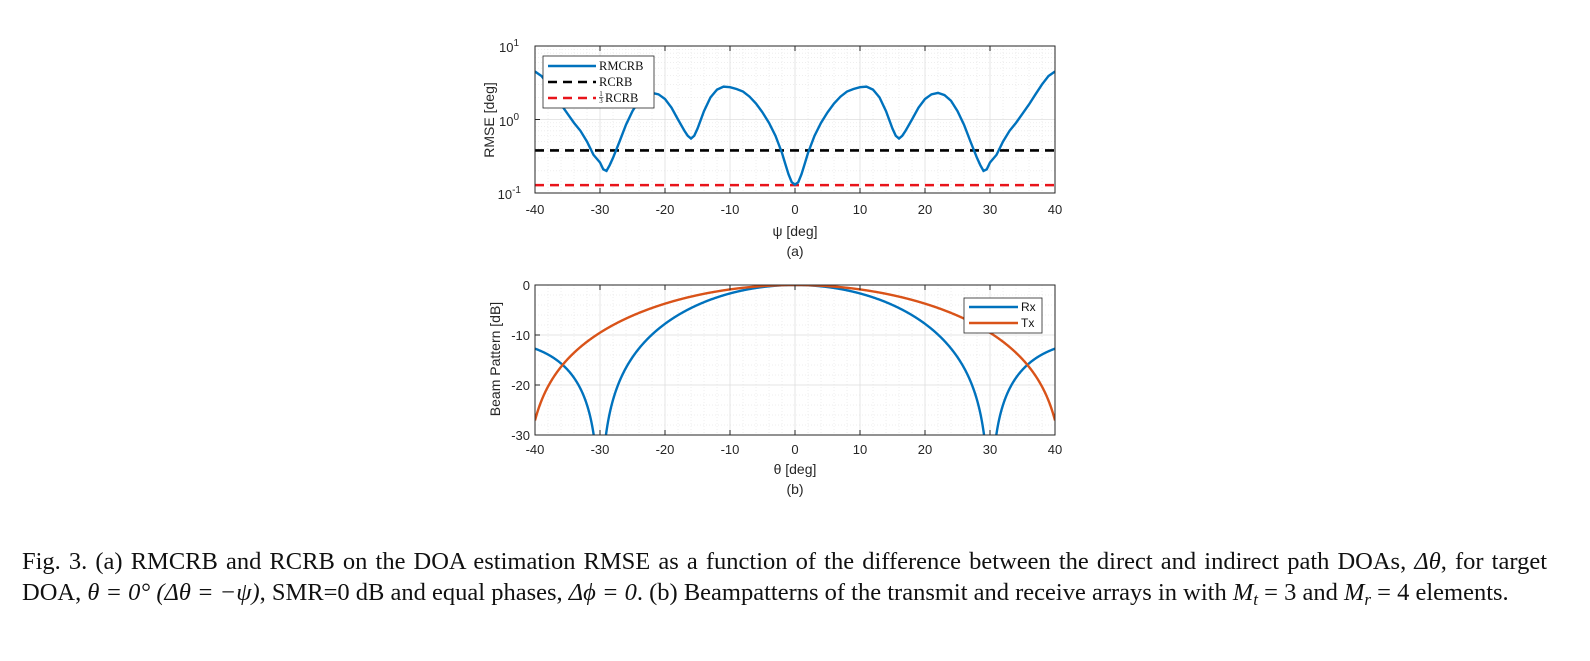 The image size is (1590, 661). I want to click on chart-b-series-rx, so click(795, 360).